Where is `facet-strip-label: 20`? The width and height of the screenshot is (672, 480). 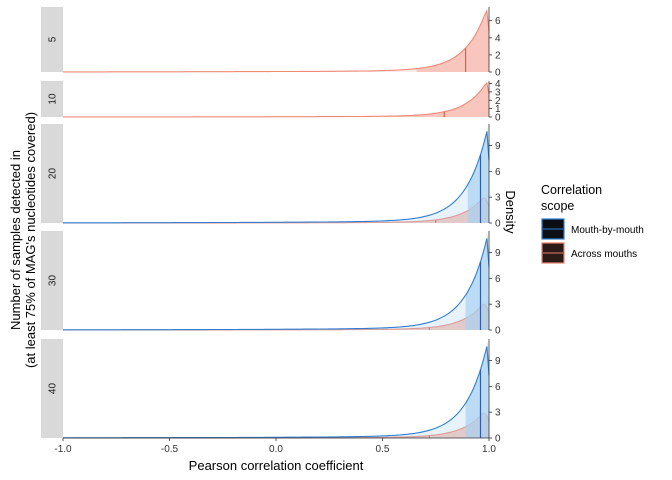
facet-strip-label: 20 is located at coordinates (53, 174).